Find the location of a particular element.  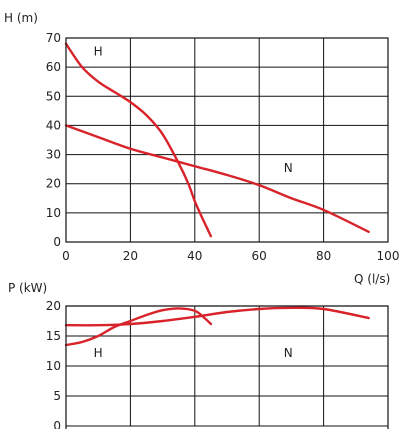

flow-axis-title: Q (l/s) is located at coordinates (372, 279).